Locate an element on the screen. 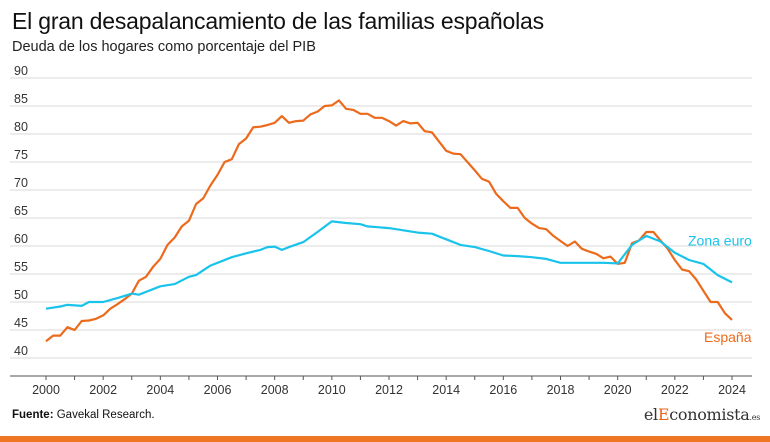  x-tick-label: 2000 is located at coordinates (46, 390).